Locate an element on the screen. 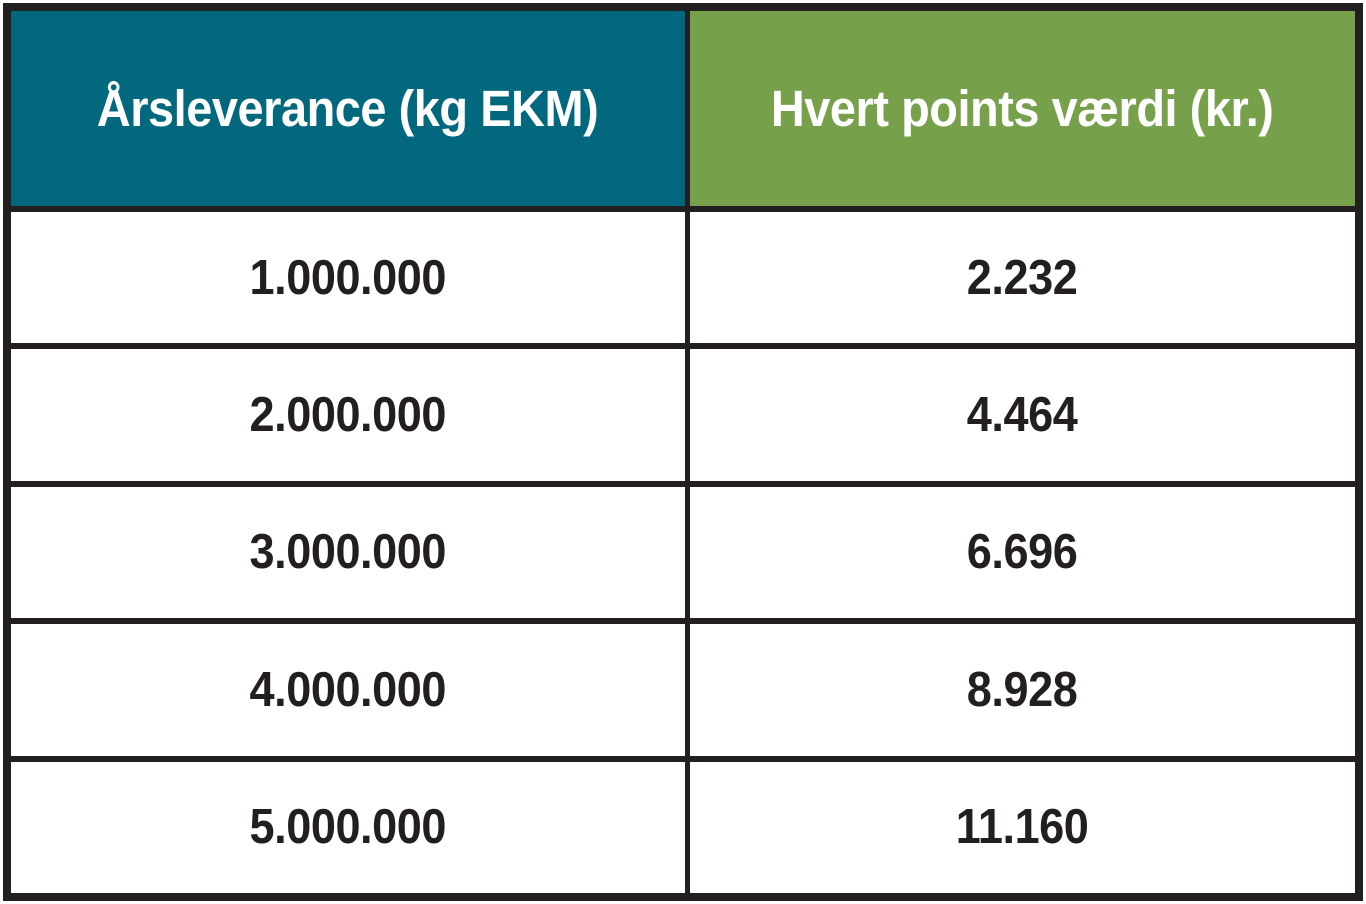 Image resolution: width=1366 pixels, height=904 pixels. cell-value: 1.000.000 is located at coordinates (348, 277).